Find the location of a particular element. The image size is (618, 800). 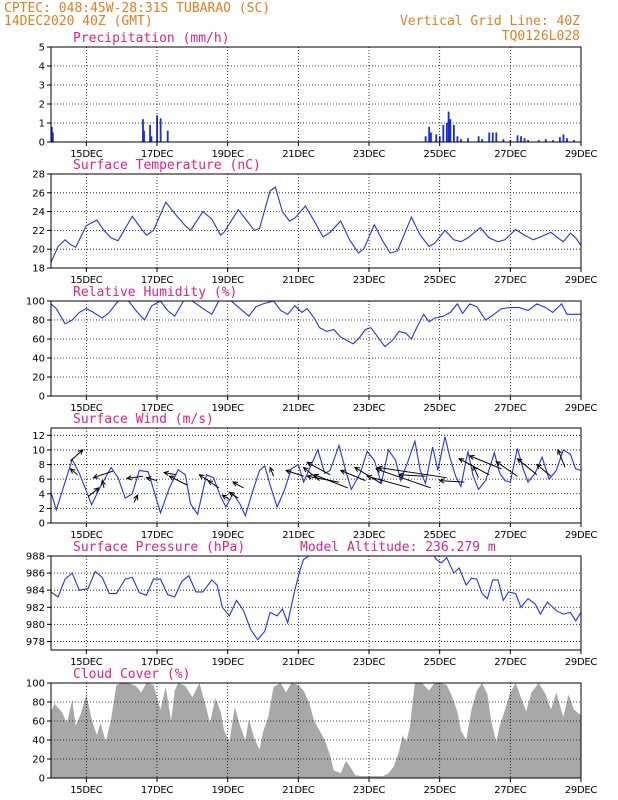

precip-ytick-label: 3 is located at coordinates (42, 86).